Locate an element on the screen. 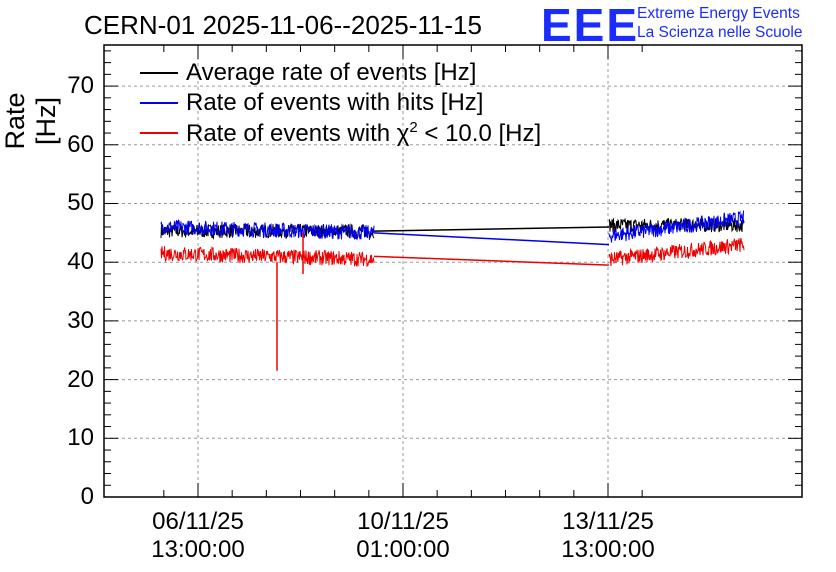 The width and height of the screenshot is (836, 572). series-1-gap-line is located at coordinates (491, 239).